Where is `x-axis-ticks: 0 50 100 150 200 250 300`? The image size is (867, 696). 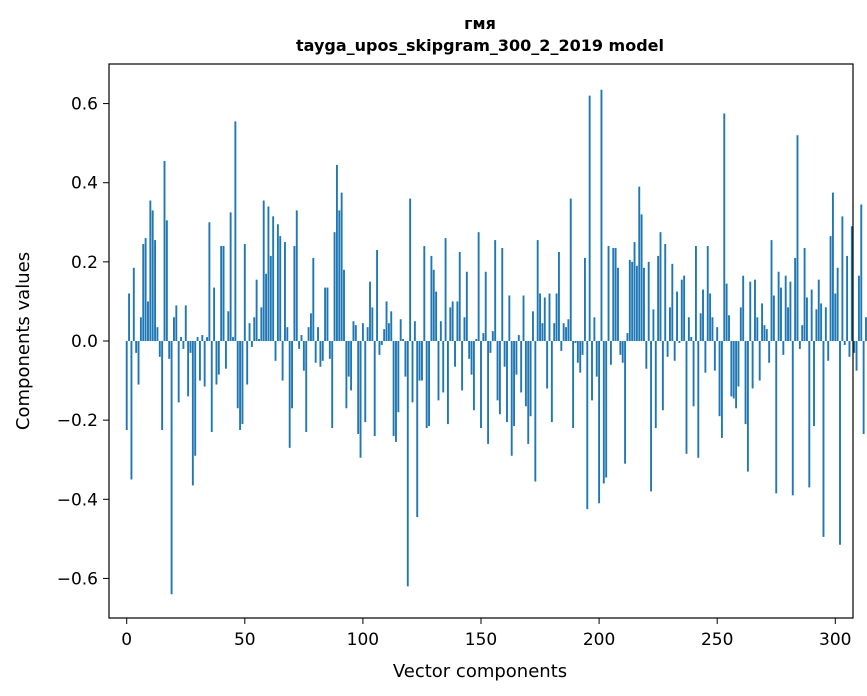 x-axis-ticks: 0 50 100 150 200 250 300 is located at coordinates (486, 634).